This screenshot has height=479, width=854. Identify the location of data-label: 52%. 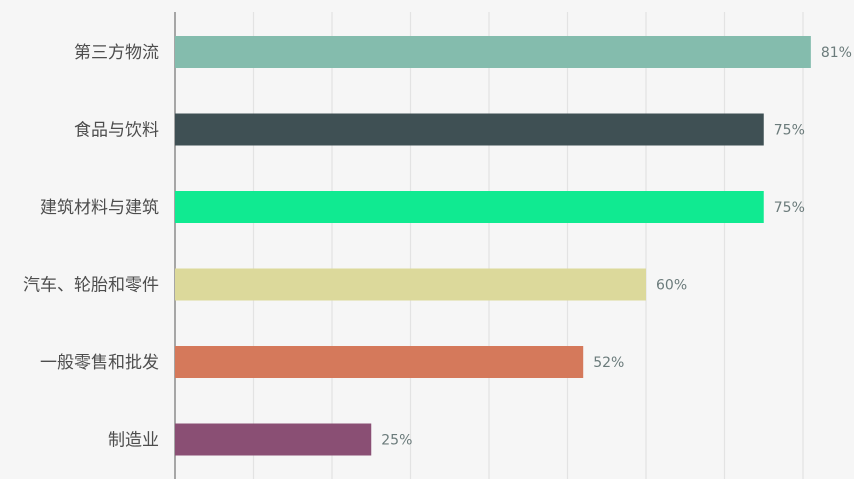
(608, 363).